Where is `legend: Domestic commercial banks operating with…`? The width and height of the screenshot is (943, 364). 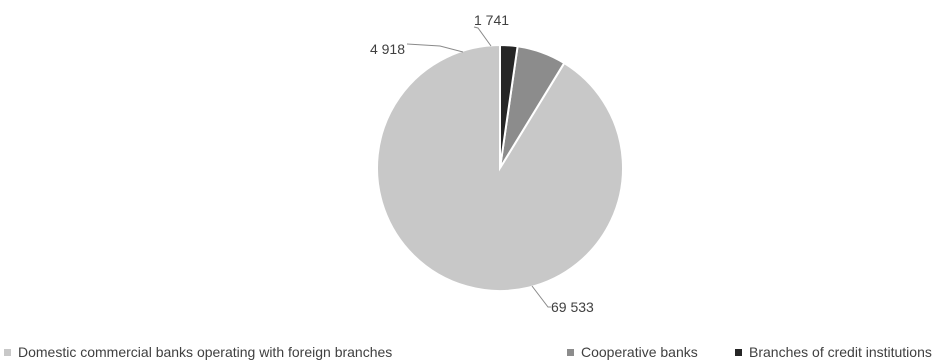
legend: Domestic commercial banks operating with… is located at coordinates (468, 352).